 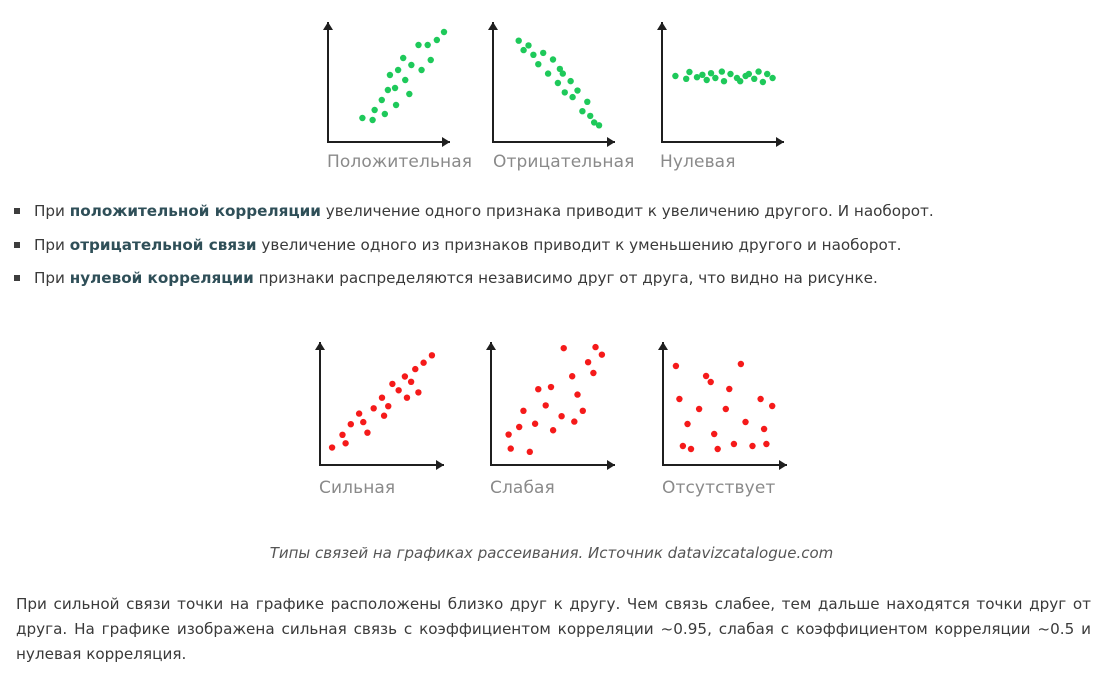 I want to click on scatter-panel-negative, so click(x=551, y=84).